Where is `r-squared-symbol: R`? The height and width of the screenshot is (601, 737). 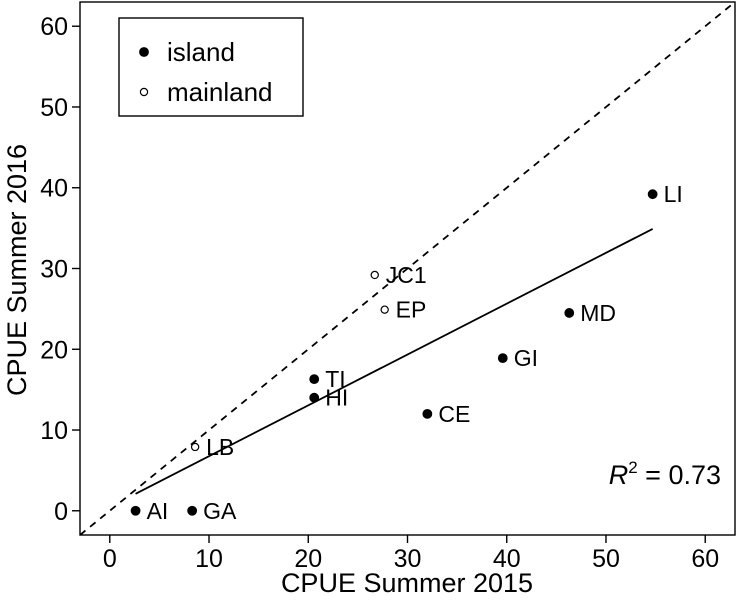
r-squared-symbol: R is located at coordinates (619, 475).